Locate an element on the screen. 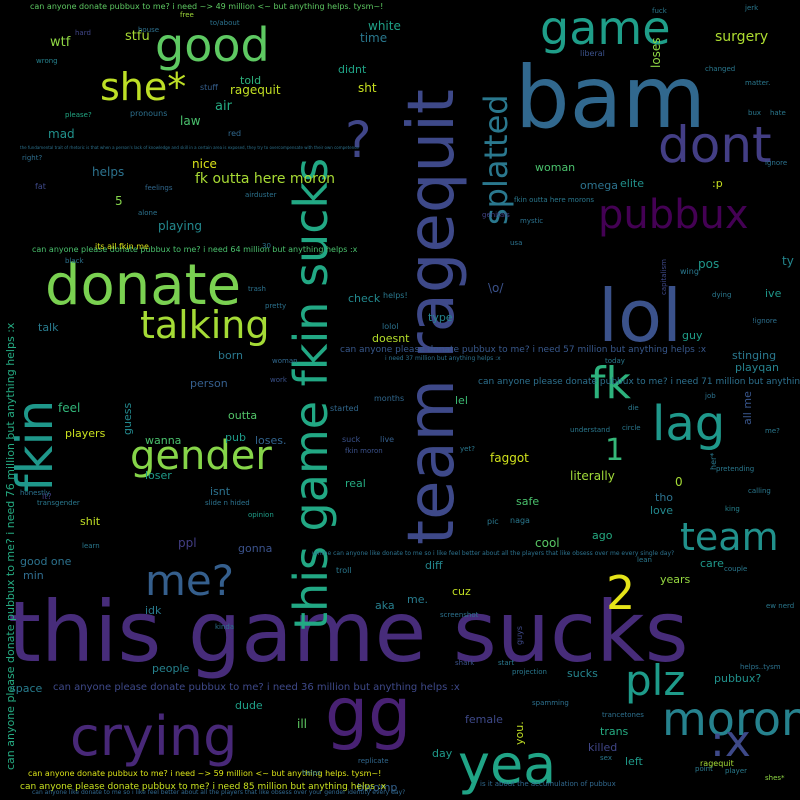  word-shit: shit is located at coordinates (90, 521).